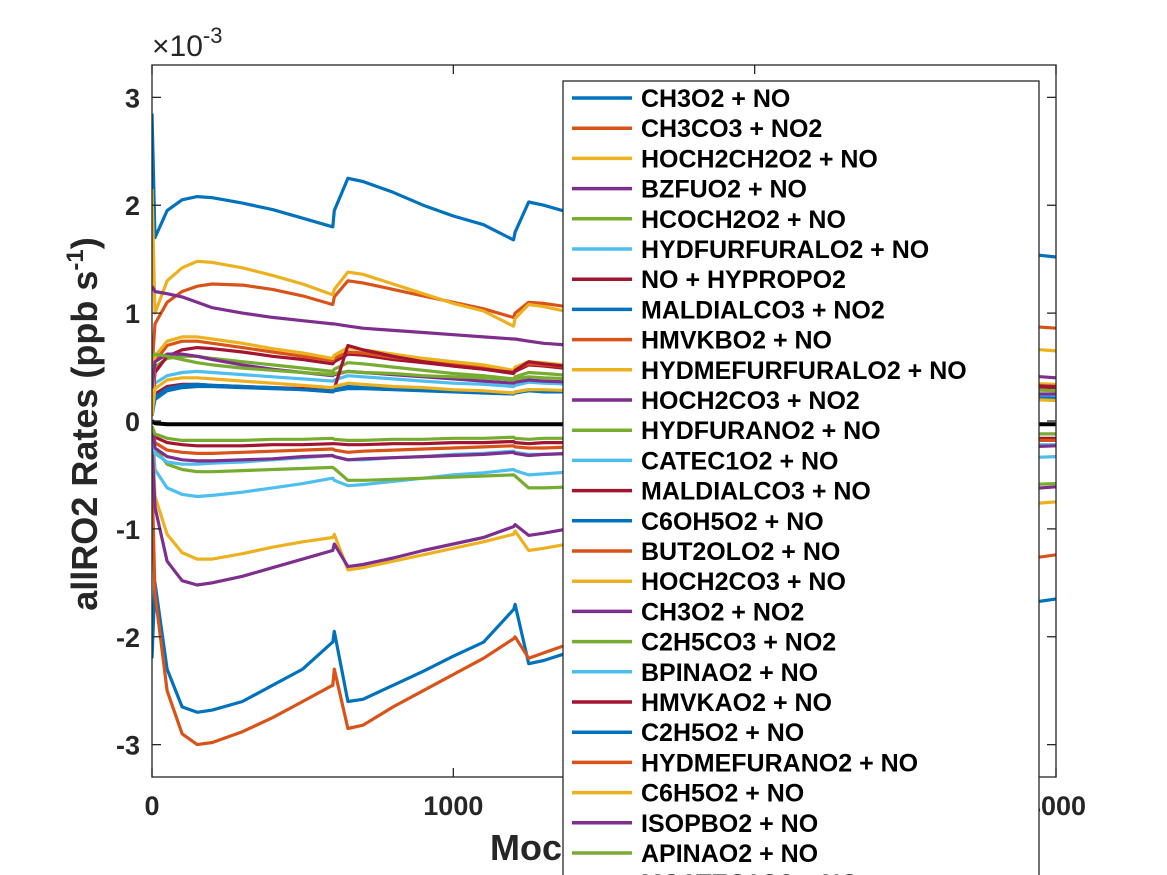 The image size is (1167, 875). I want to click on legend-label-21: C2H5O2 + NO, so click(722, 733).